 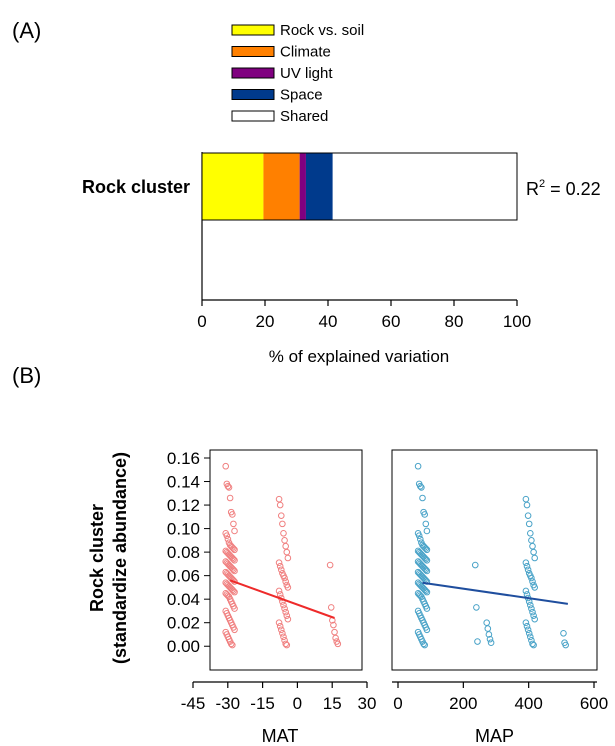 What do you see at coordinates (183, 552) in the screenshot?
I see `y-tick-label: 0.08` at bounding box center [183, 552].